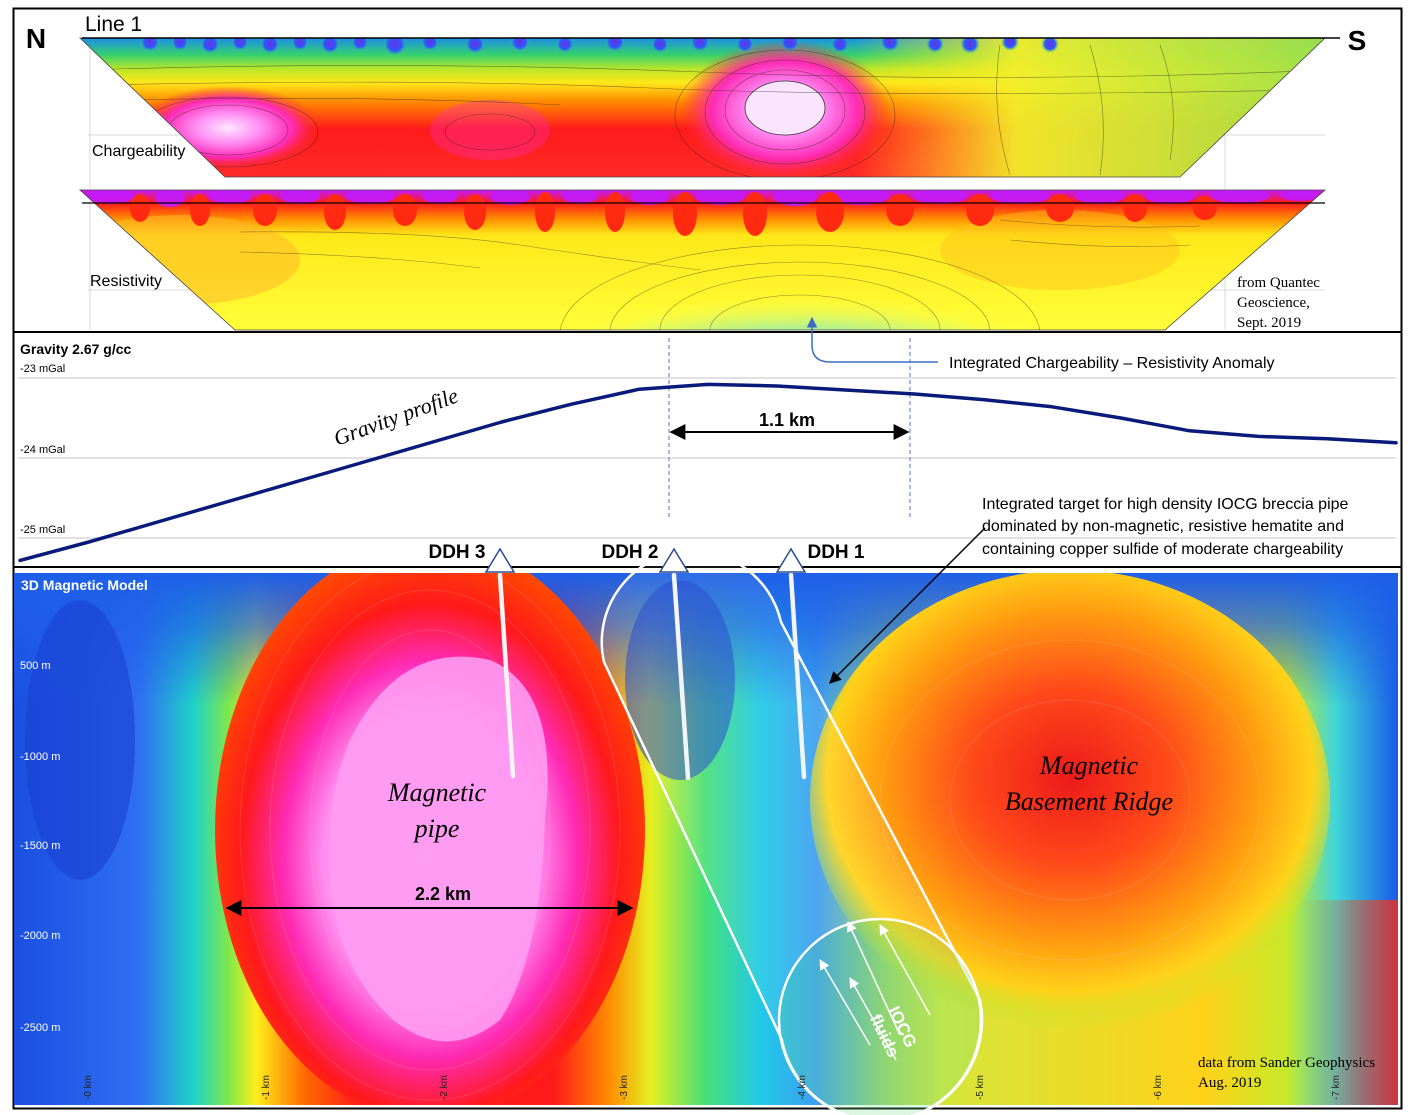 This screenshot has width=1414, height=1115. Describe the element at coordinates (835, 552) in the screenshot. I see `ddh1-label: DDH 1` at that location.